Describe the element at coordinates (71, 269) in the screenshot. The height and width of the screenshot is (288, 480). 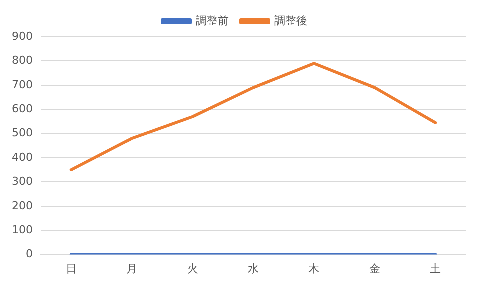
I see `x-tick-label: 日` at that location.